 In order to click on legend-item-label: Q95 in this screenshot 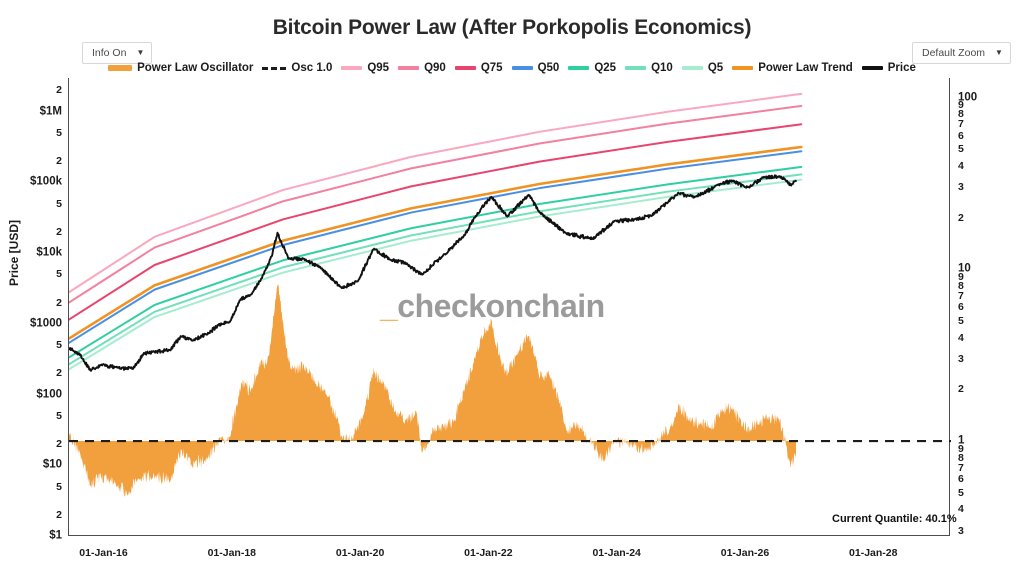, I will do `click(378, 68)`.